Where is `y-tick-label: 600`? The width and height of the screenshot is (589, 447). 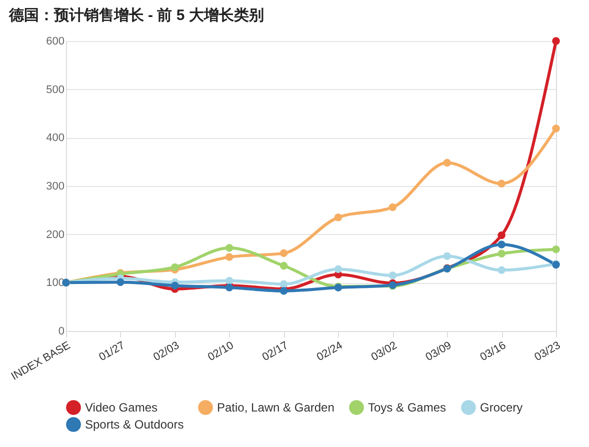
y-tick-label: 600 is located at coordinates (55, 42).